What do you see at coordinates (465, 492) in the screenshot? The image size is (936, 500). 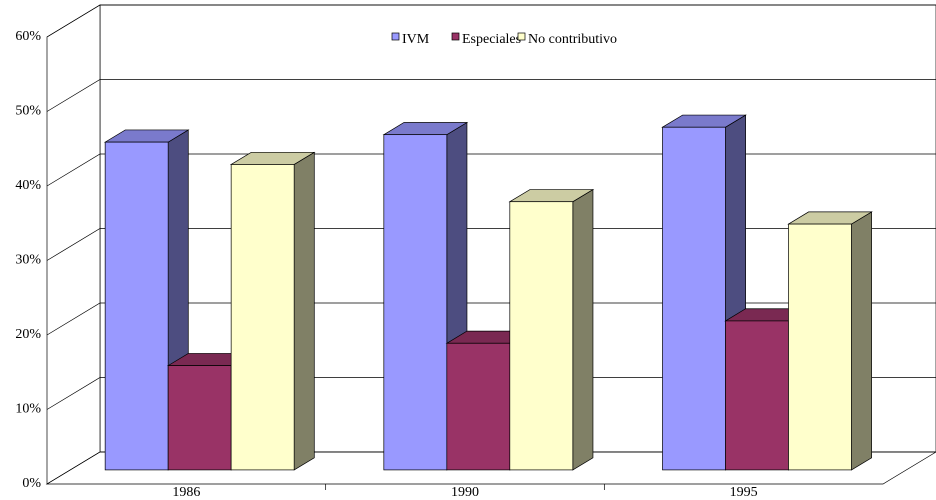 I see `x-tick-label: 1990` at bounding box center [465, 492].